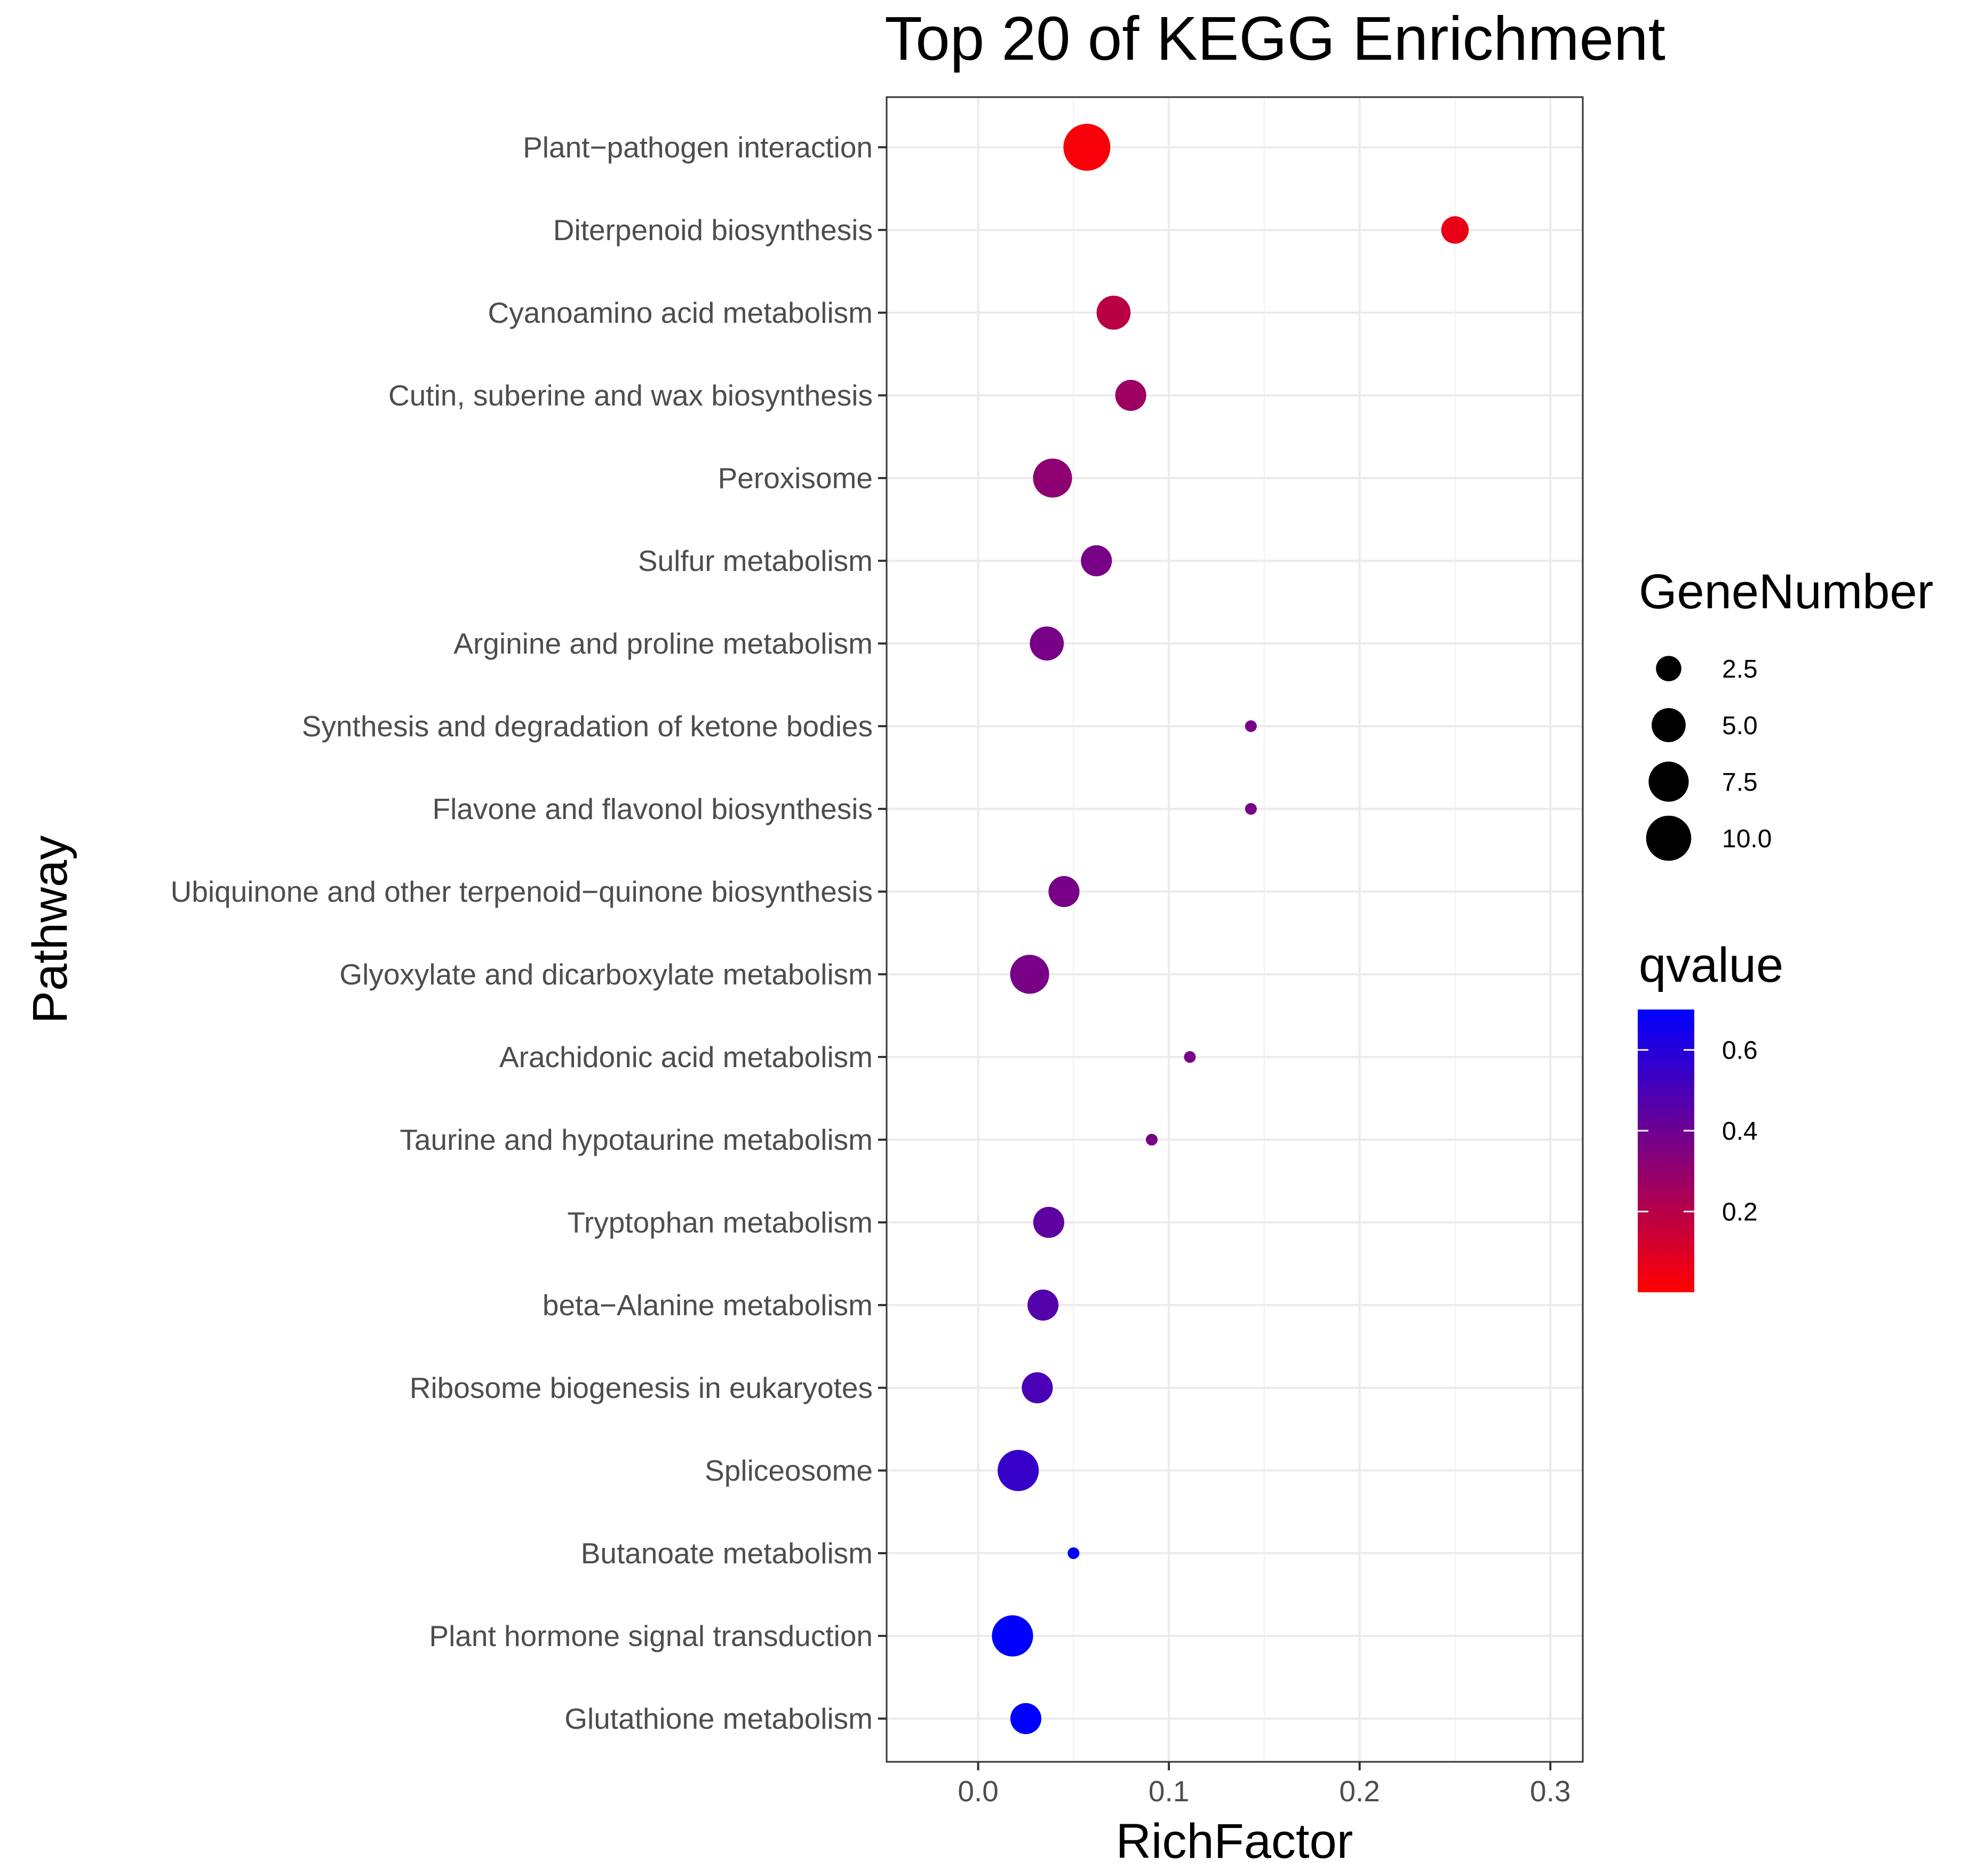 Image resolution: width=1969 pixels, height=1876 pixels. Describe the element at coordinates (1666, 1150) in the screenshot. I see `qvalue-colorbar` at that location.